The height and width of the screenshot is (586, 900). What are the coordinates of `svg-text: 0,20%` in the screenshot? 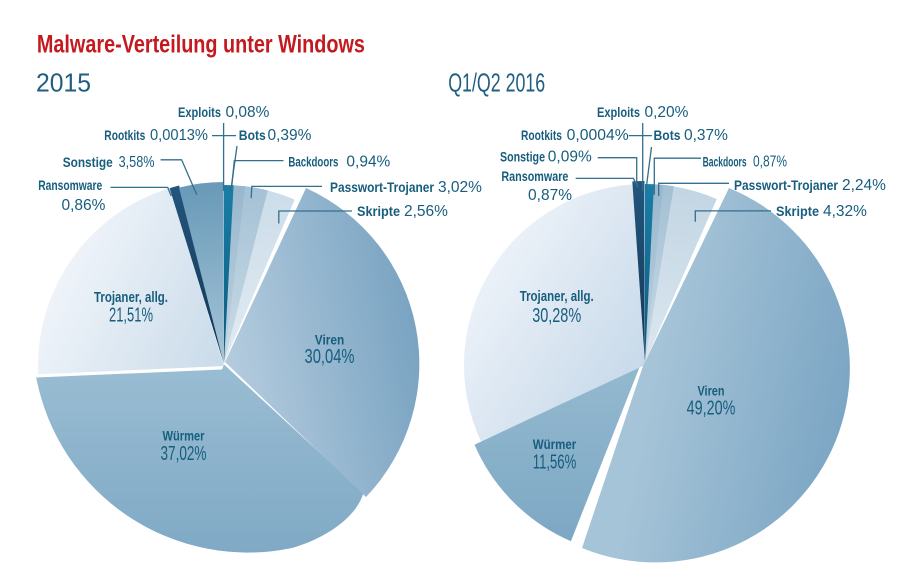 It's located at (667, 112).